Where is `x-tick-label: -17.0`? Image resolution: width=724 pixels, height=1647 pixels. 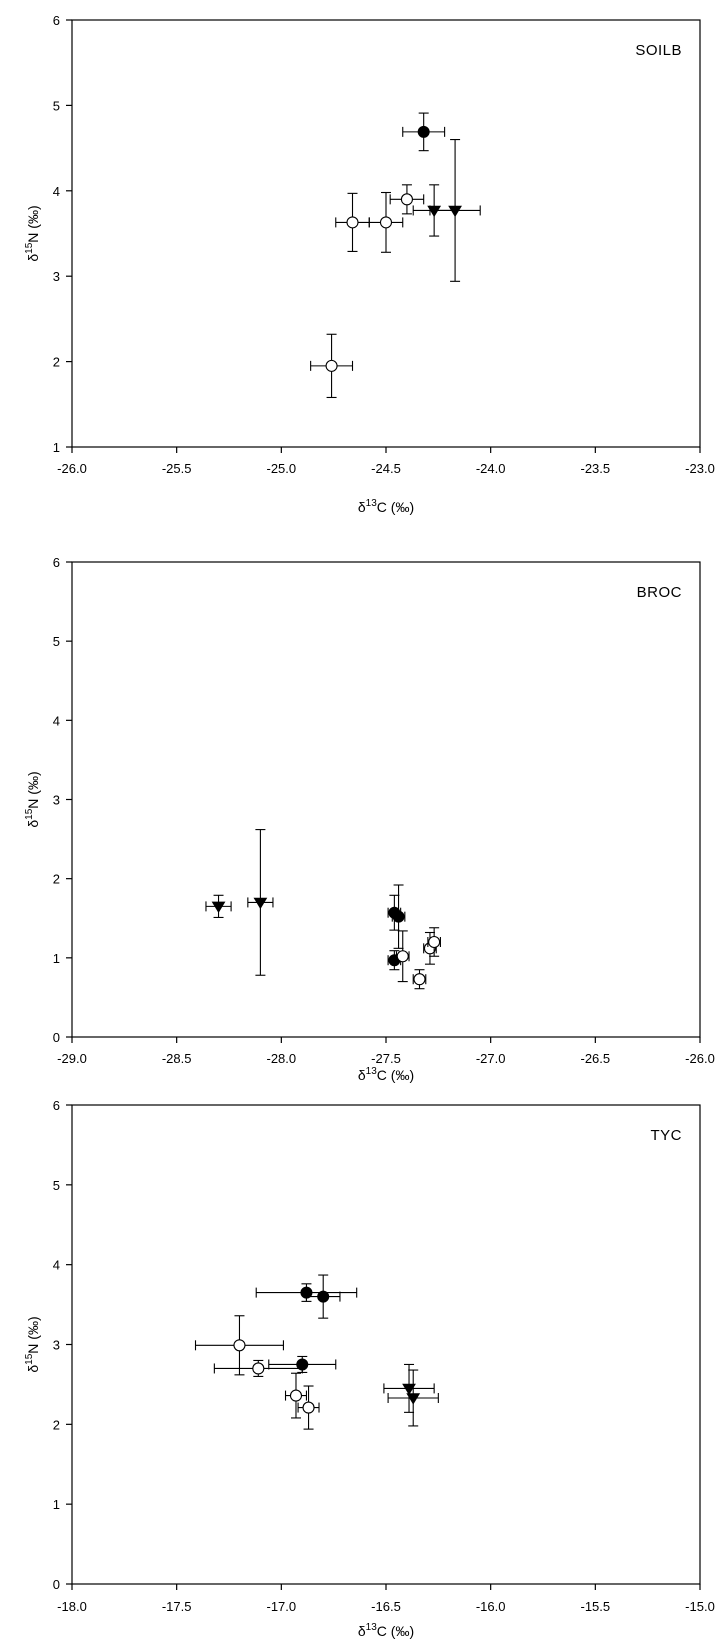
x-tick-label: -17.0 is located at coordinates (282, 1606).